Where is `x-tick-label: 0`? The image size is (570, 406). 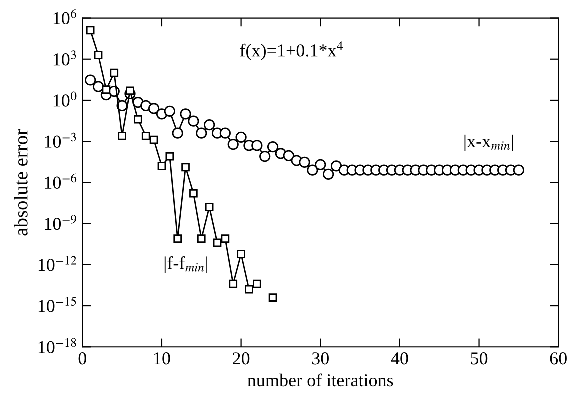
x-tick-label: 0 is located at coordinates (82, 358).